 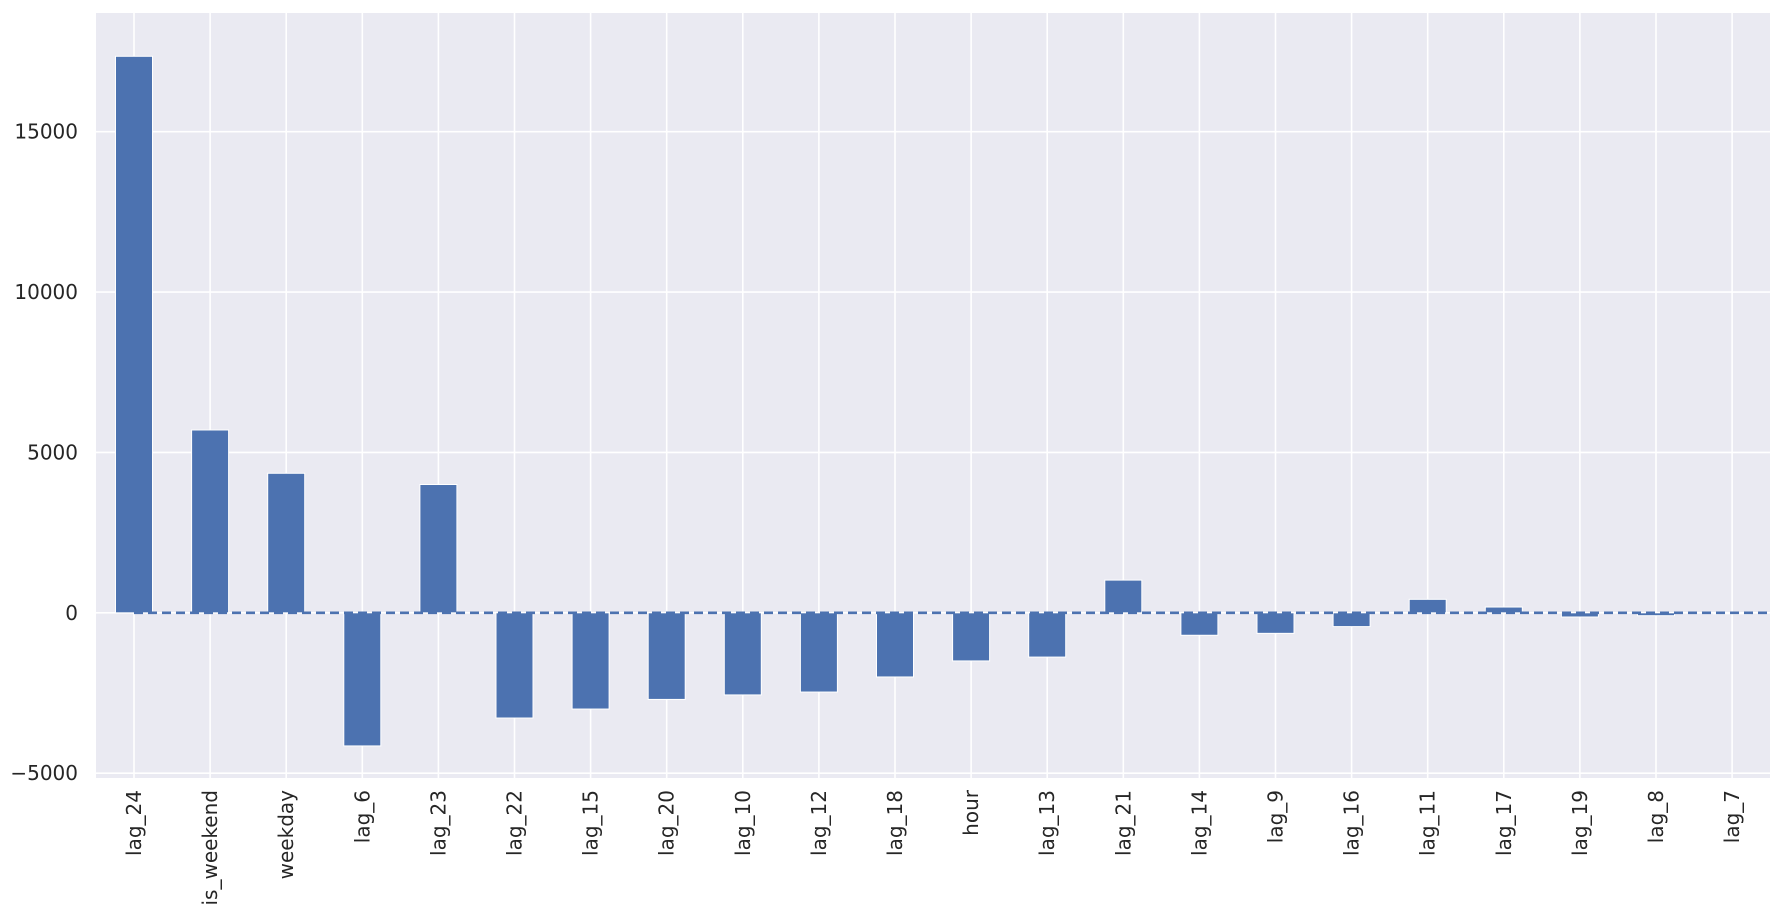 I want to click on x-tick-label: lag_23, so click(x=438, y=823).